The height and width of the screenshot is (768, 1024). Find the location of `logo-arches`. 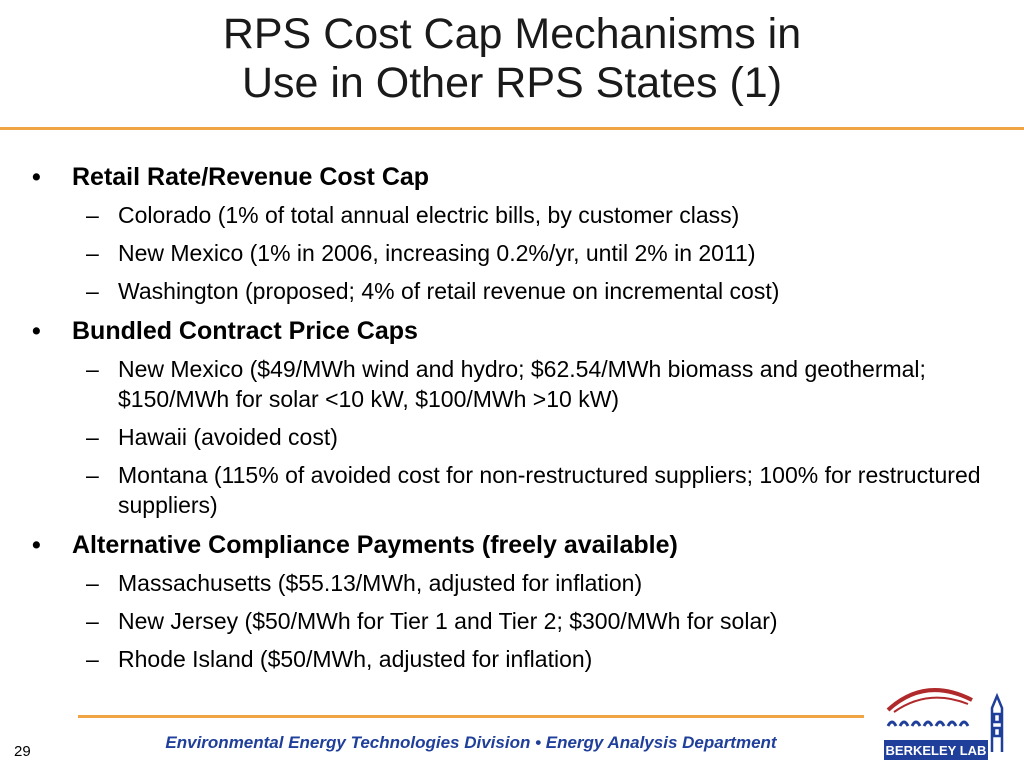

logo-arches is located at coordinates (928, 723).